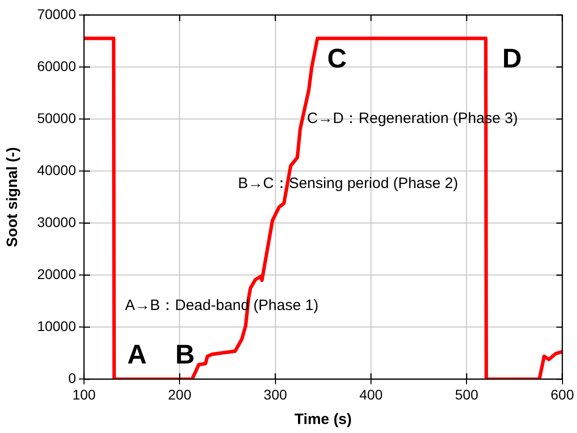 Image resolution: width=577 pixels, height=433 pixels. What do you see at coordinates (348, 183) in the screenshot?
I see `annotation: B→C：Sensing period (Phase 2)` at bounding box center [348, 183].